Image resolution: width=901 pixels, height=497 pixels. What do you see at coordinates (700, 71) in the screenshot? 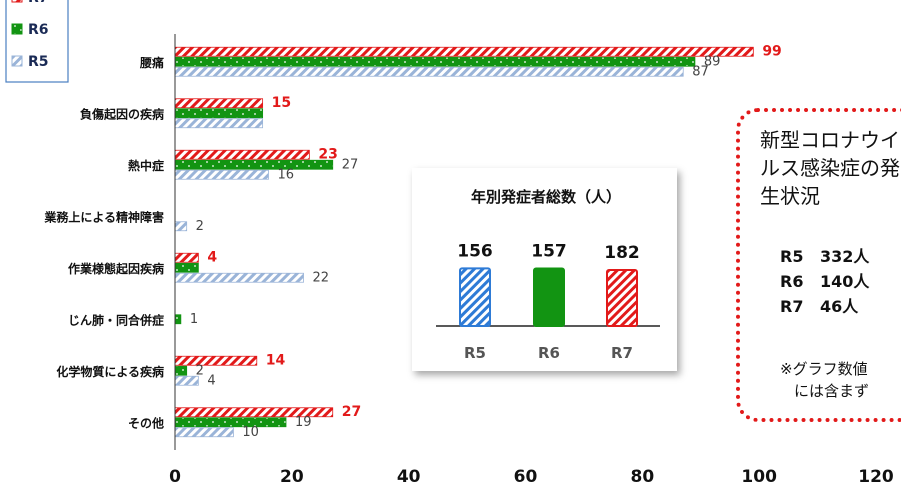
I see `data-label: 87` at bounding box center [700, 71].